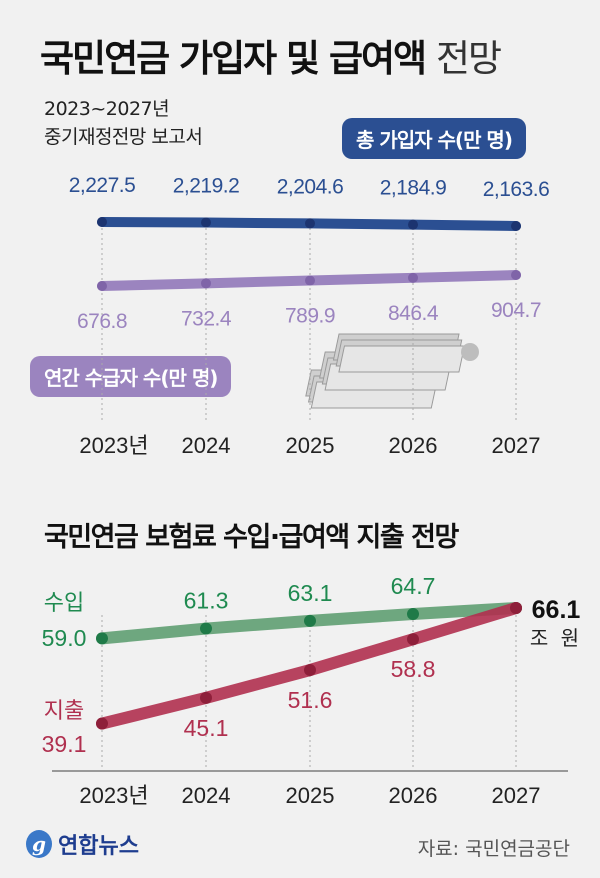  I want to click on chart2-title: 국민연금 보험료 수입·급여액 지출 전망, so click(251, 537).